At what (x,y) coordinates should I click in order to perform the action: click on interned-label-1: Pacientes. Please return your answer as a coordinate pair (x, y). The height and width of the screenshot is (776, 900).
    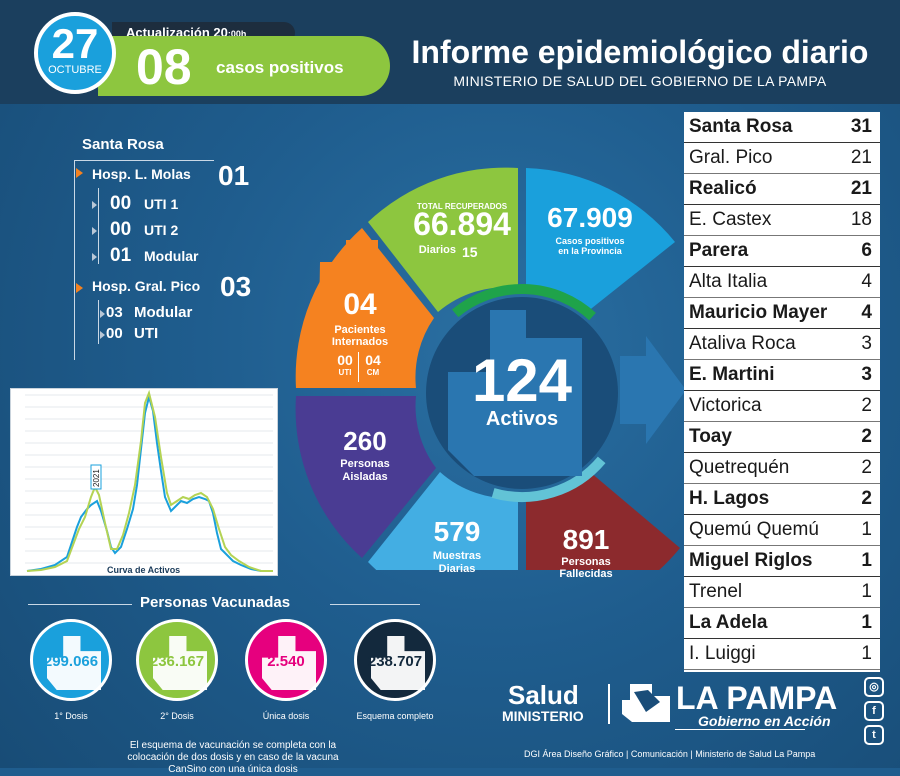
    Looking at the image, I should click on (360, 330).